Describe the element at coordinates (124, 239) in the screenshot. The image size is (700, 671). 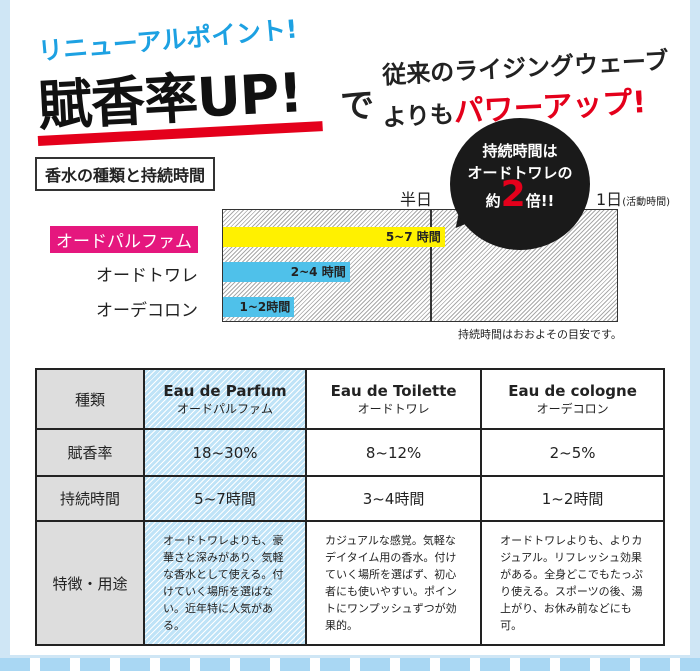
I see `bar-label: オードパルファム` at that location.